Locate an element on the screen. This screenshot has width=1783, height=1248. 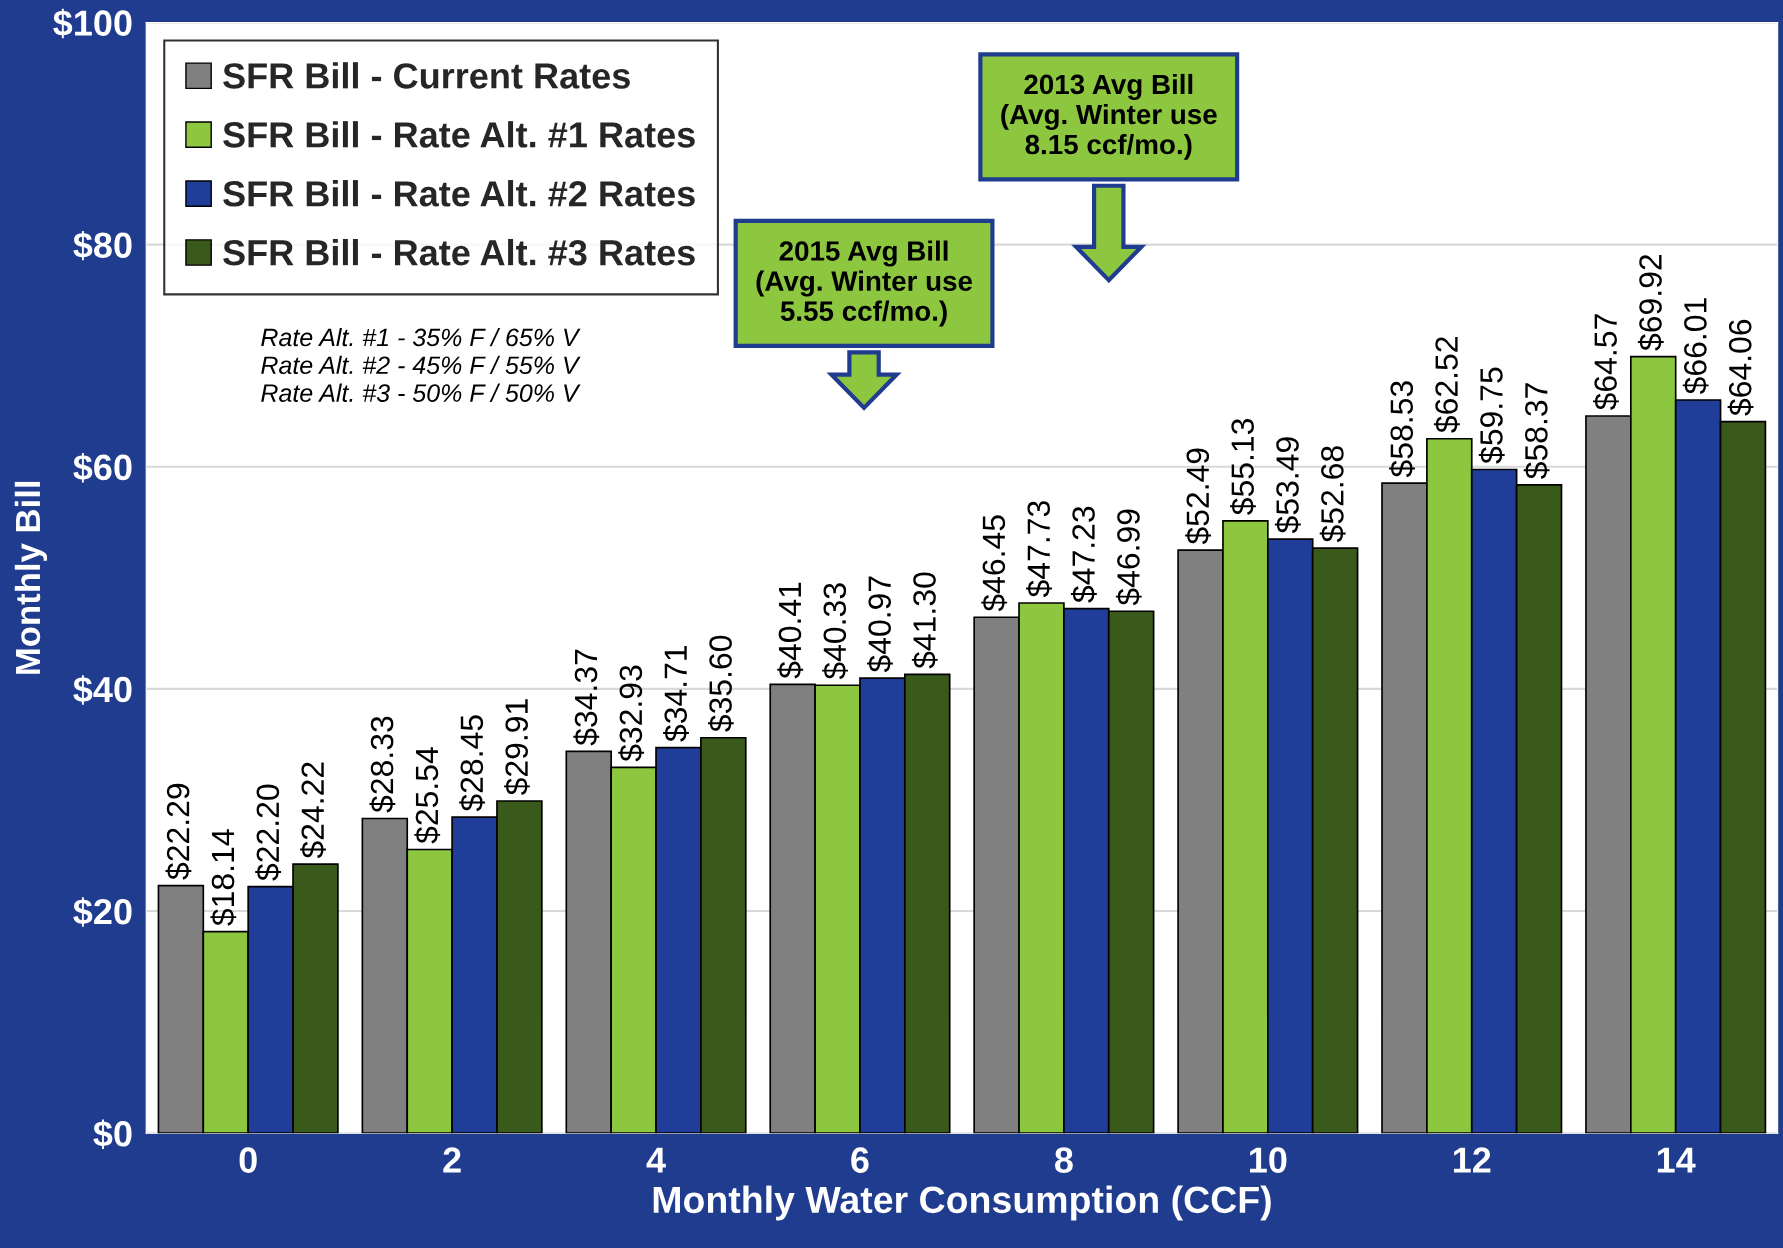
annotation: 2015 Avg Bill (Avg. Winter use 5.55 ccf/mo.) is located at coordinates (864, 283).